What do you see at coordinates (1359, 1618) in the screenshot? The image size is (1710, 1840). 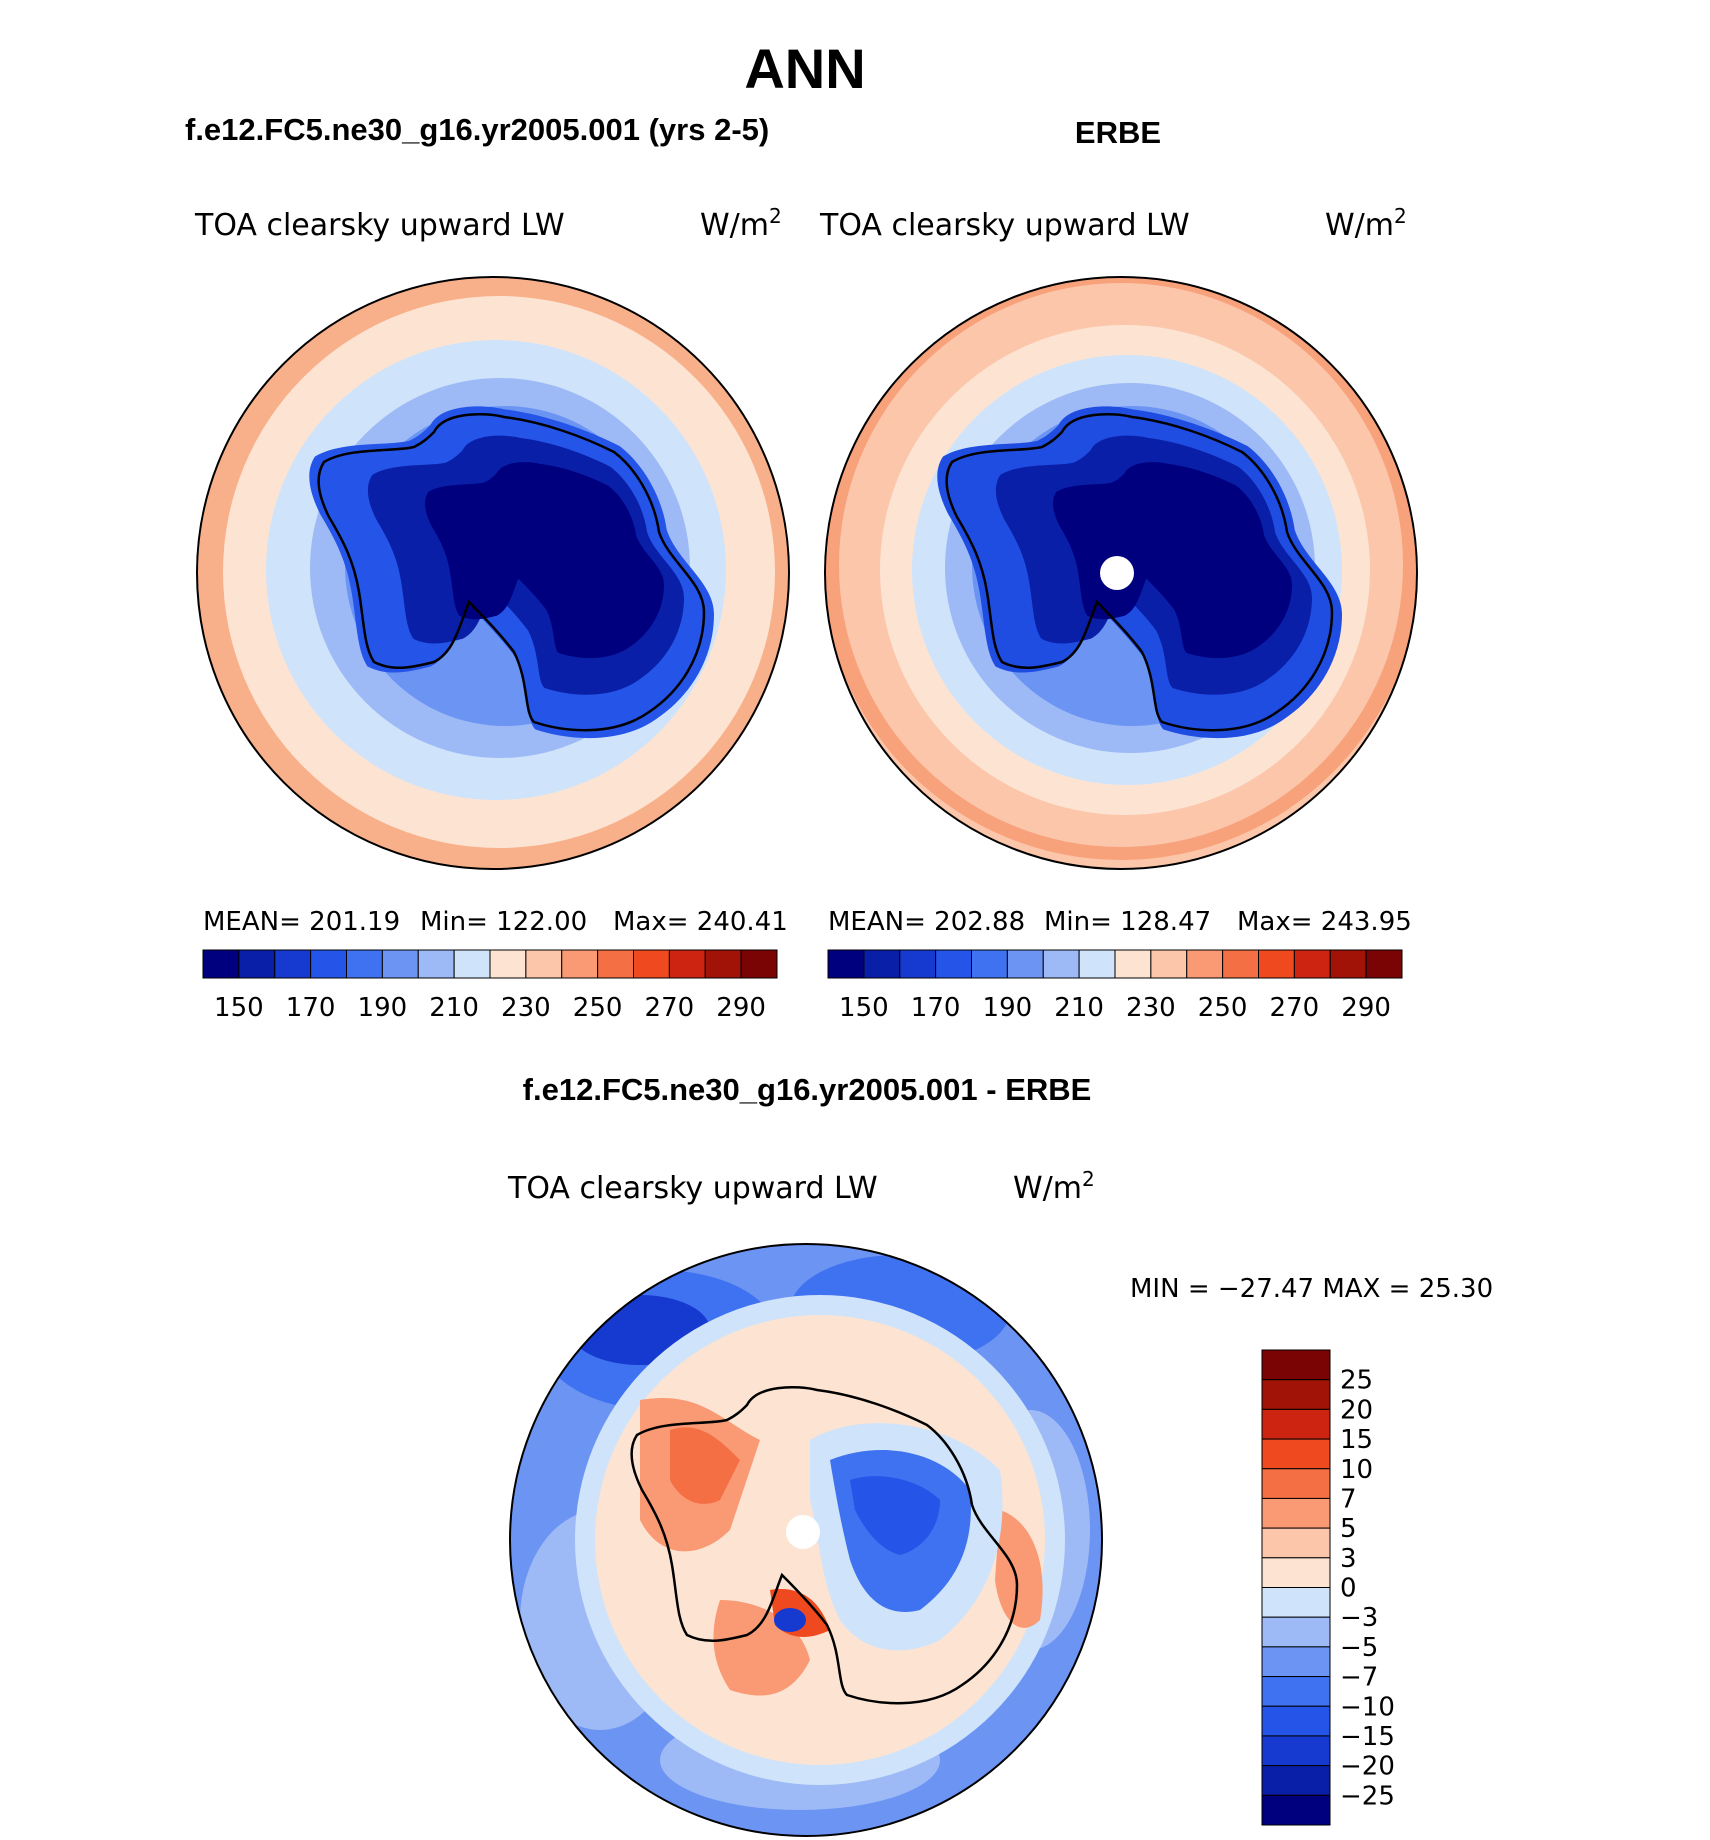 I see `colorbar-tick-label: −3` at bounding box center [1359, 1618].